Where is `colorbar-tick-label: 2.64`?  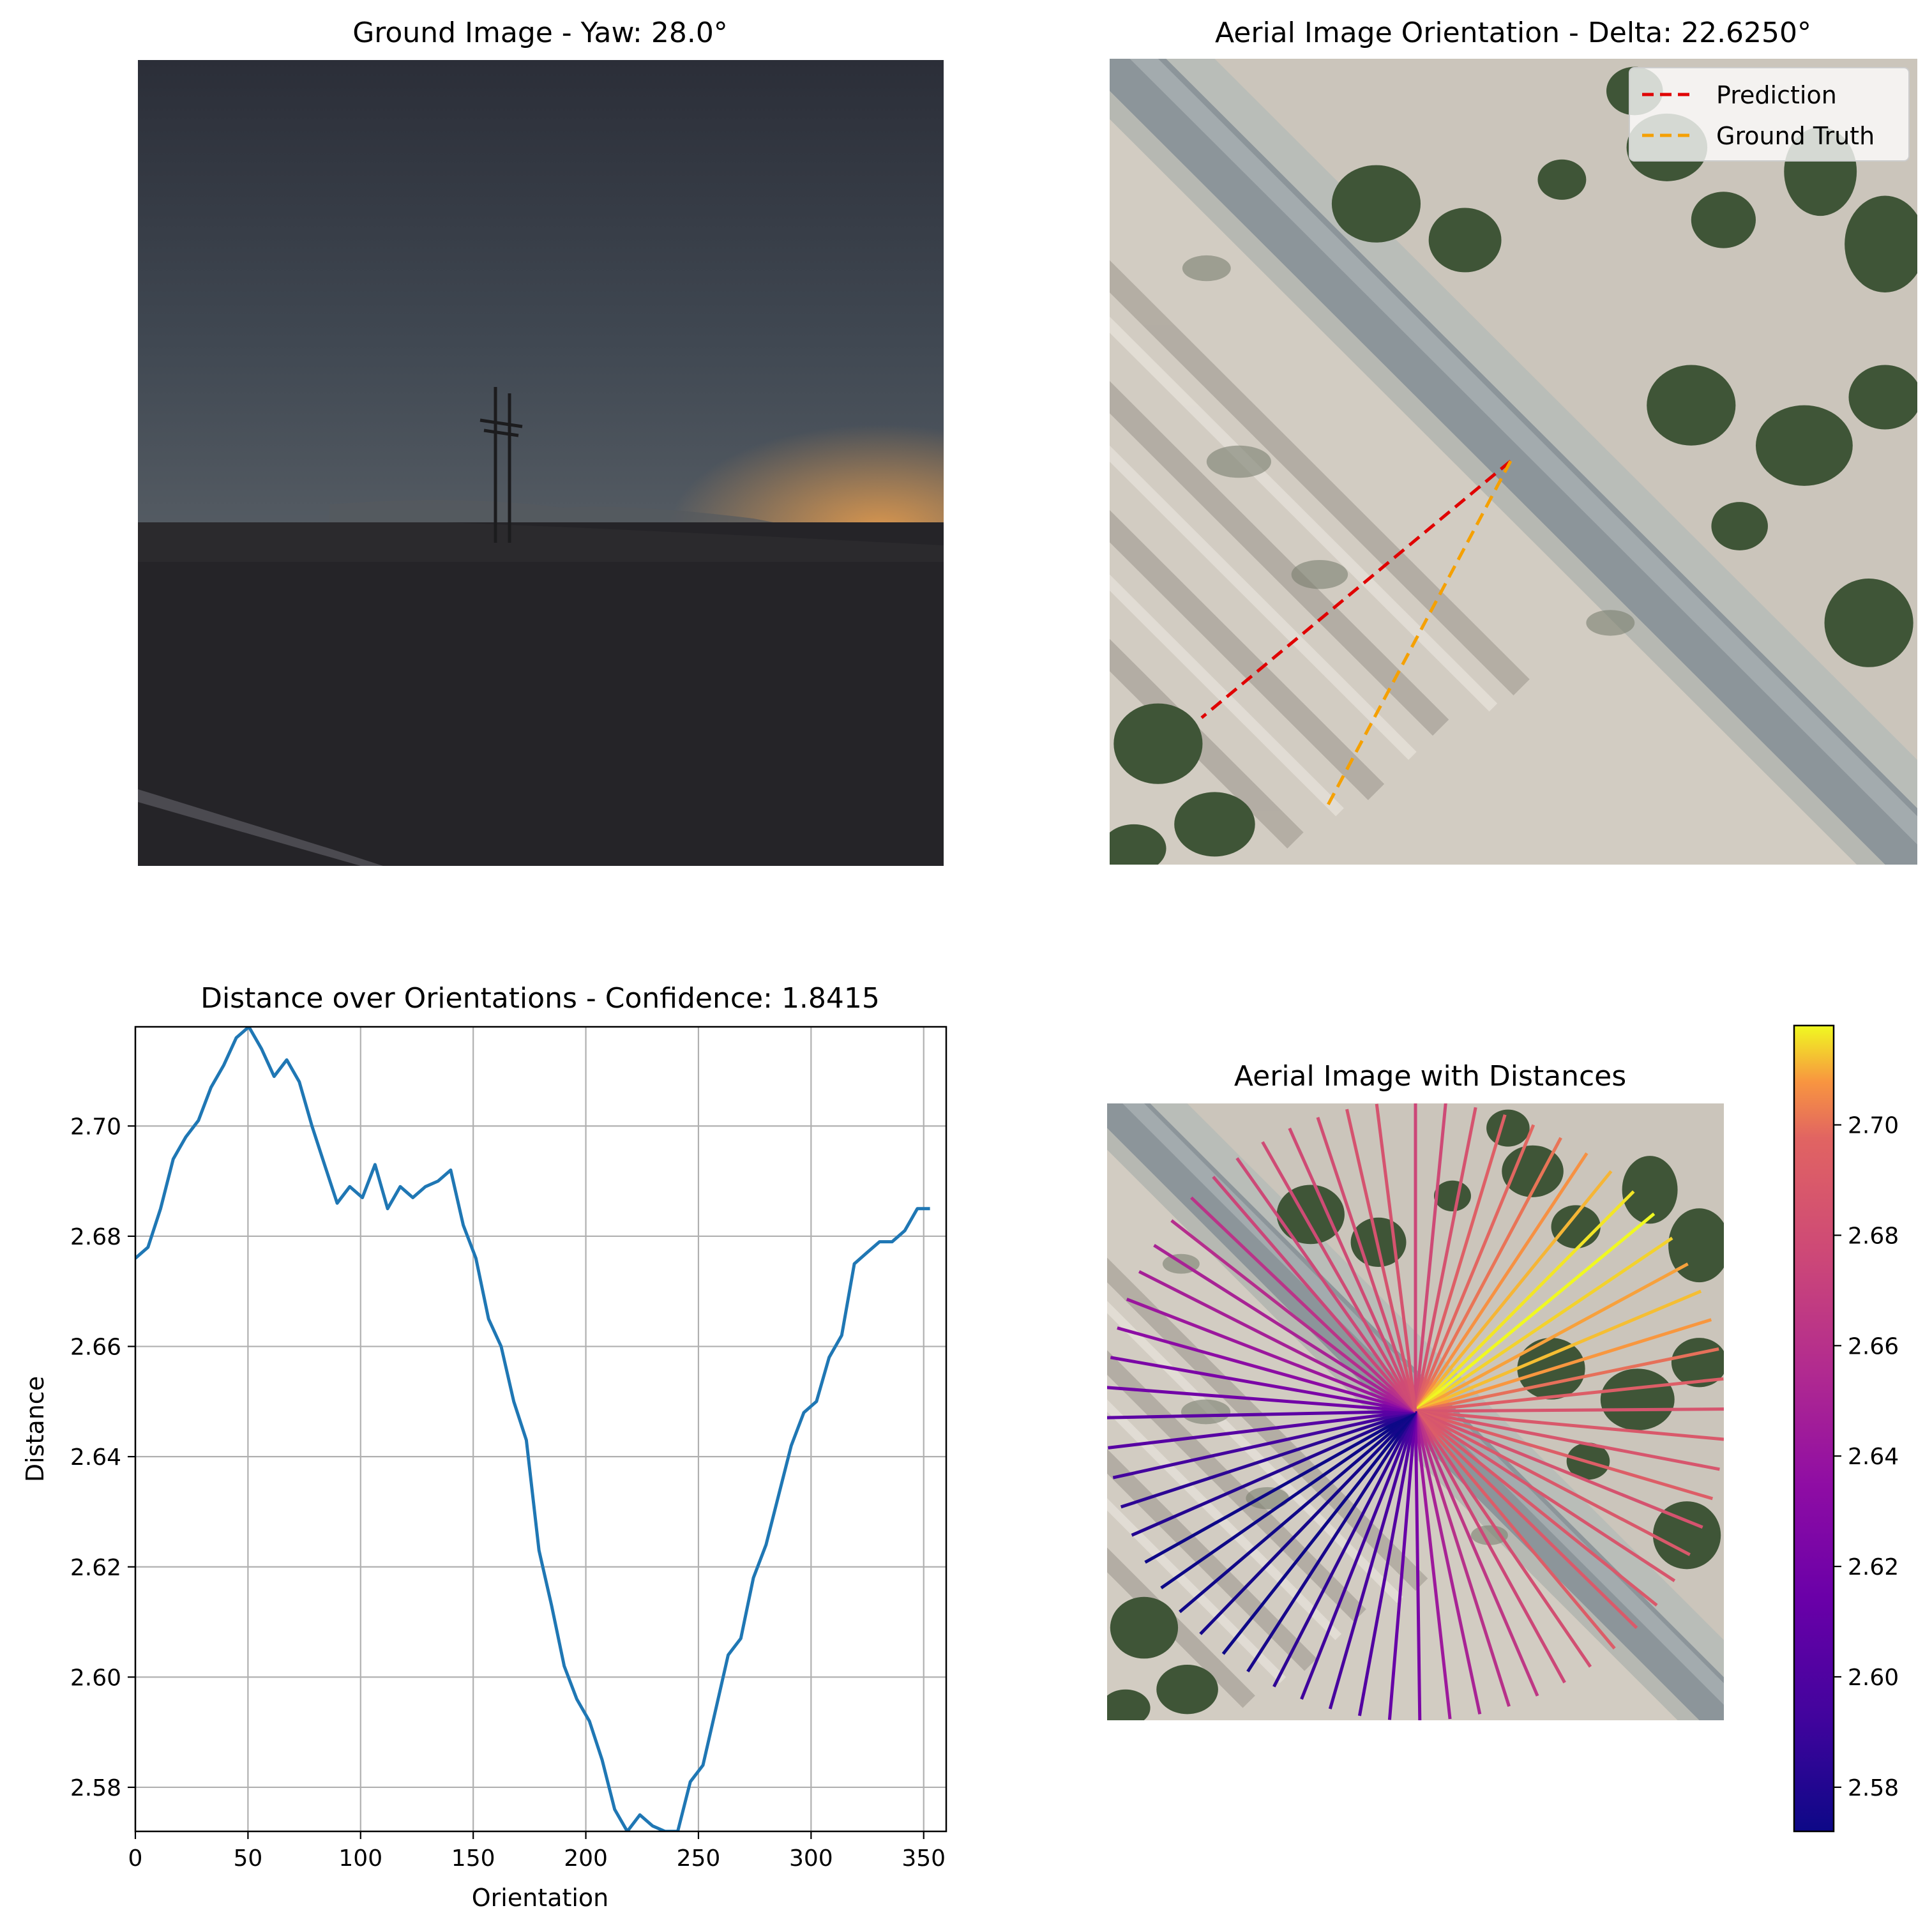
colorbar-tick-label: 2.64 is located at coordinates (1873, 1457).